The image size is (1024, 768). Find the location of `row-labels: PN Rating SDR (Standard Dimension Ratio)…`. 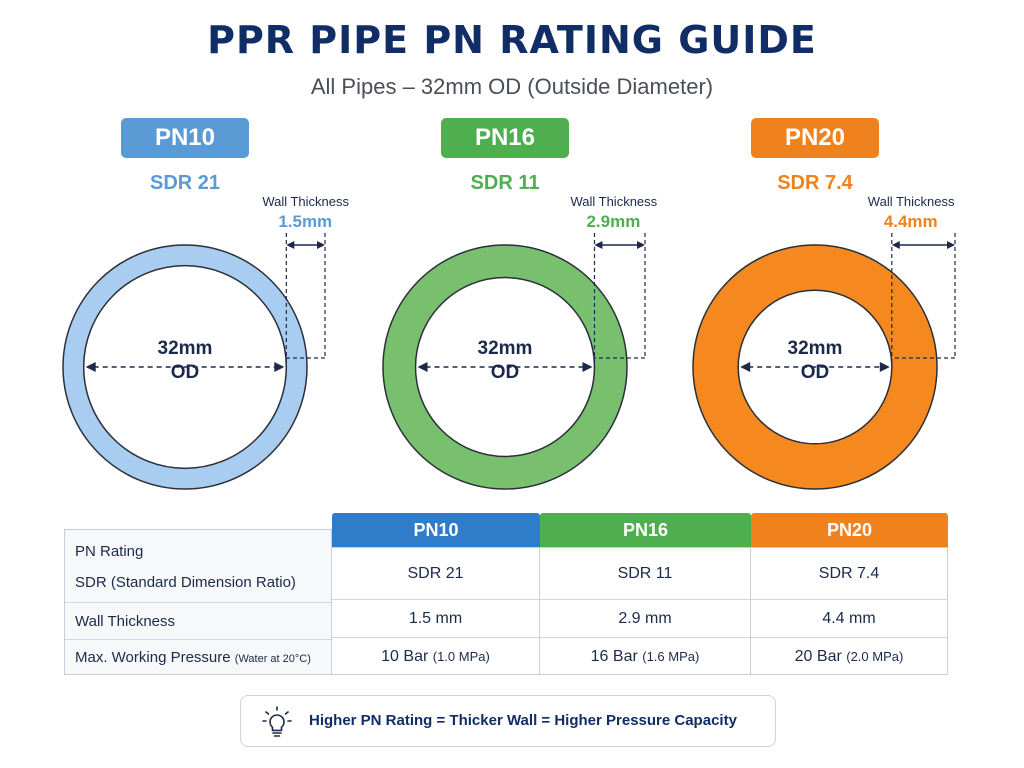

row-labels: PN Rating SDR (Standard Dimension Ratio)… is located at coordinates (198, 602).